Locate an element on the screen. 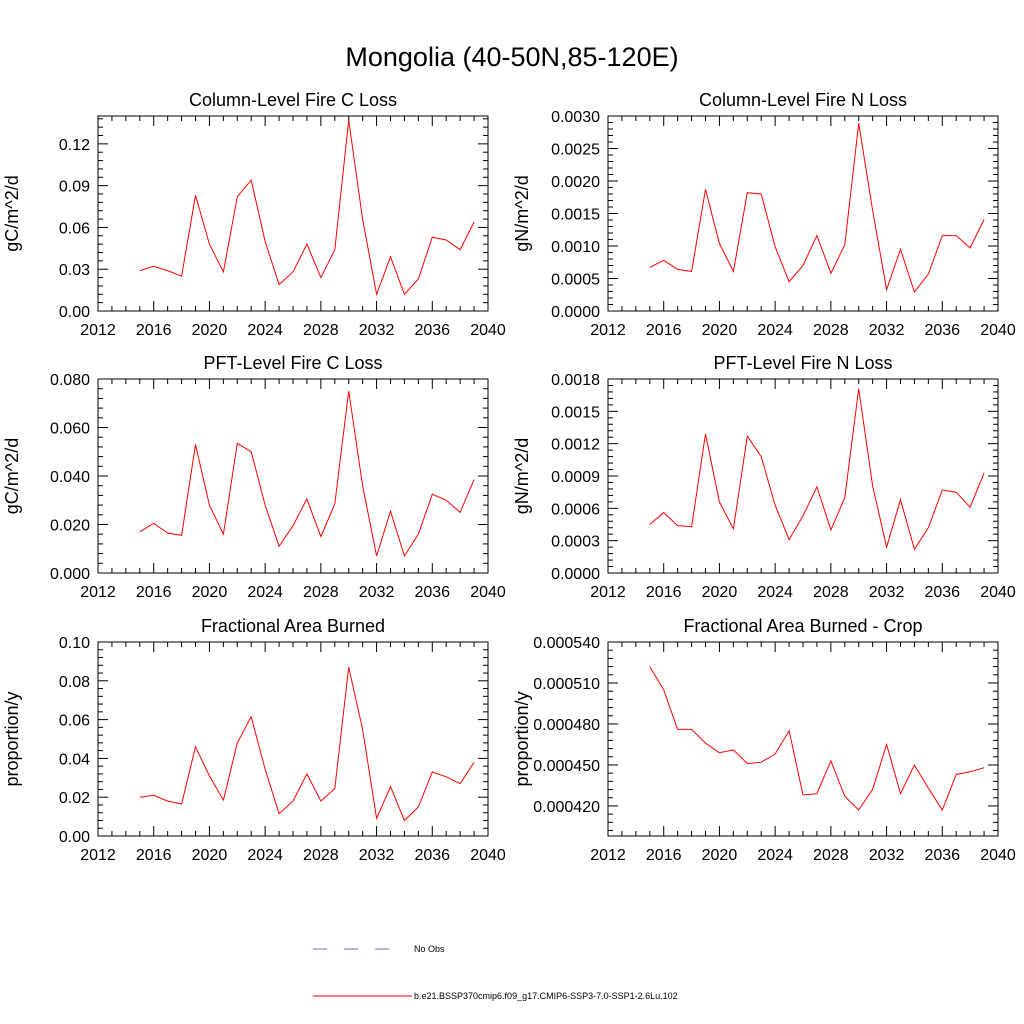 The image size is (1024, 1024). y-tick-label: 0.000480 is located at coordinates (566, 725).